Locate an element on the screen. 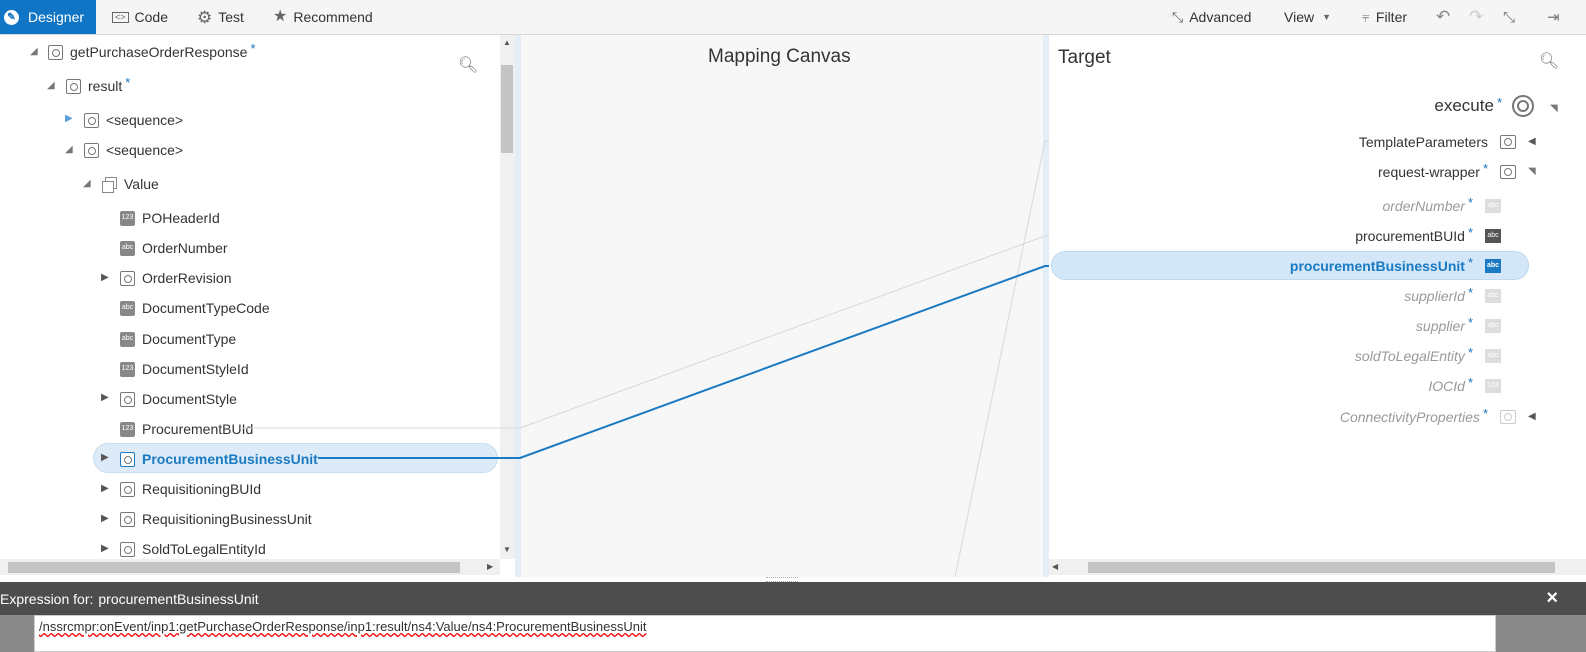  target-node-selected: procurementBusinessUnit * abc is located at coordinates (1395, 264).